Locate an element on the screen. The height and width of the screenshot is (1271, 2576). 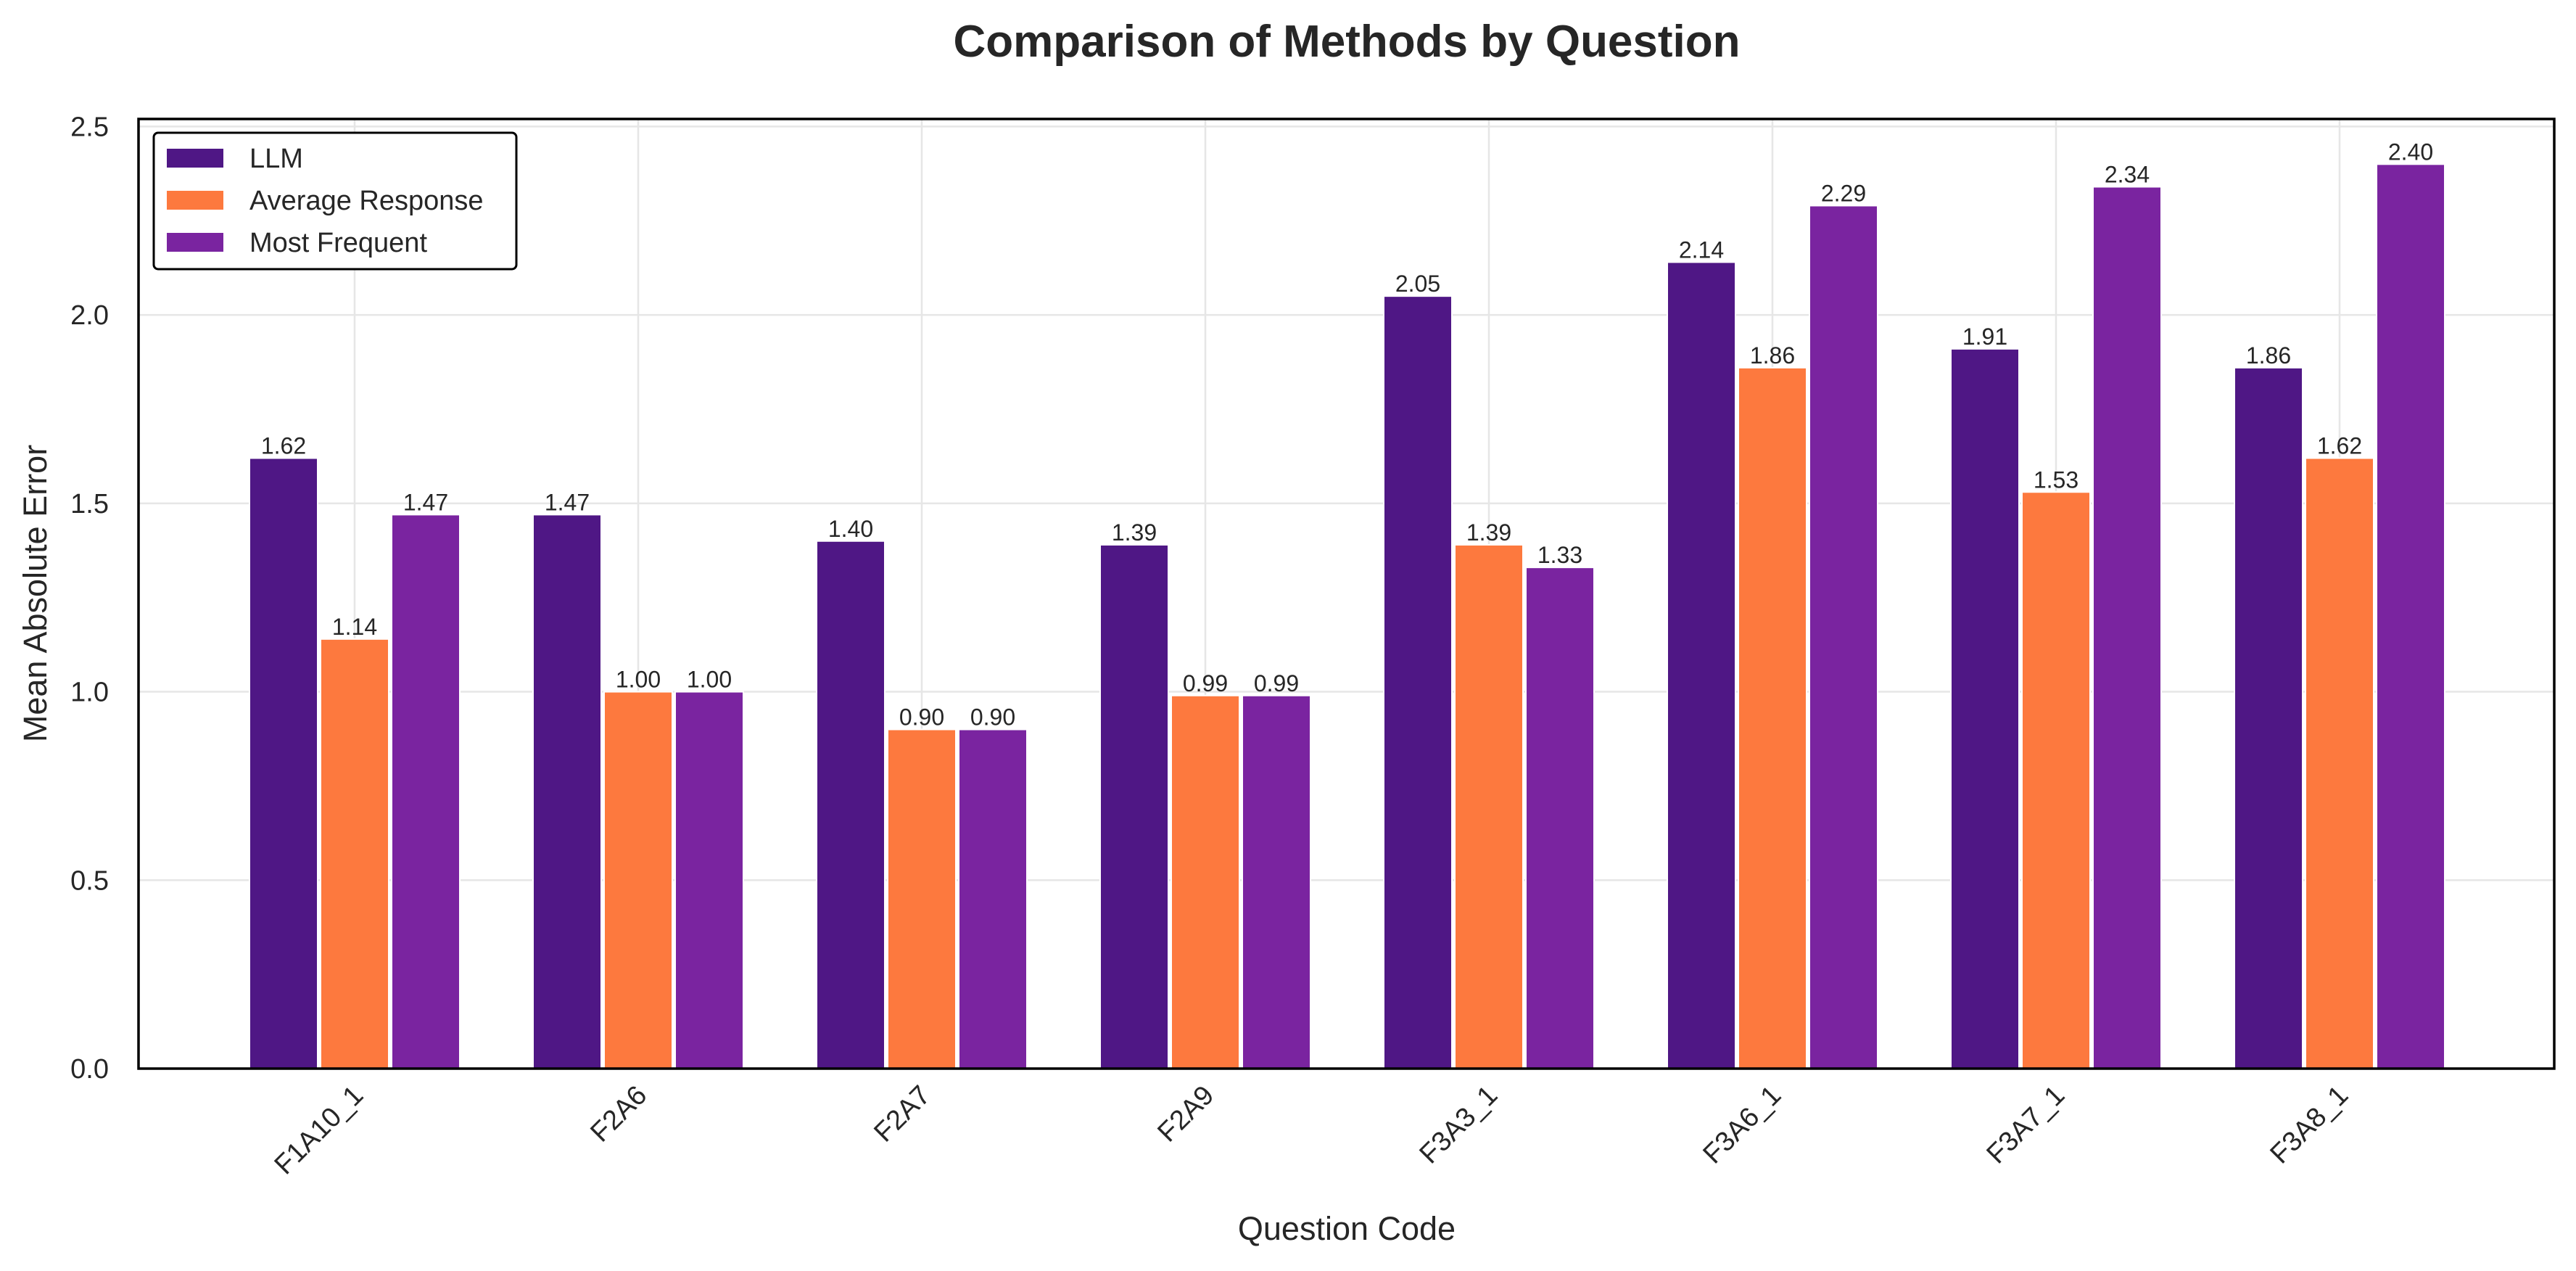
x-tick-label: F2A6 is located at coordinates (619, 1114).